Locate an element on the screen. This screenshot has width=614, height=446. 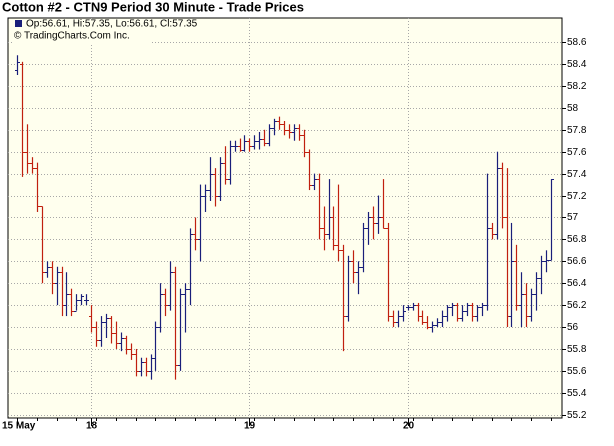
x-tick-label: 15 May is located at coordinates (19, 426).